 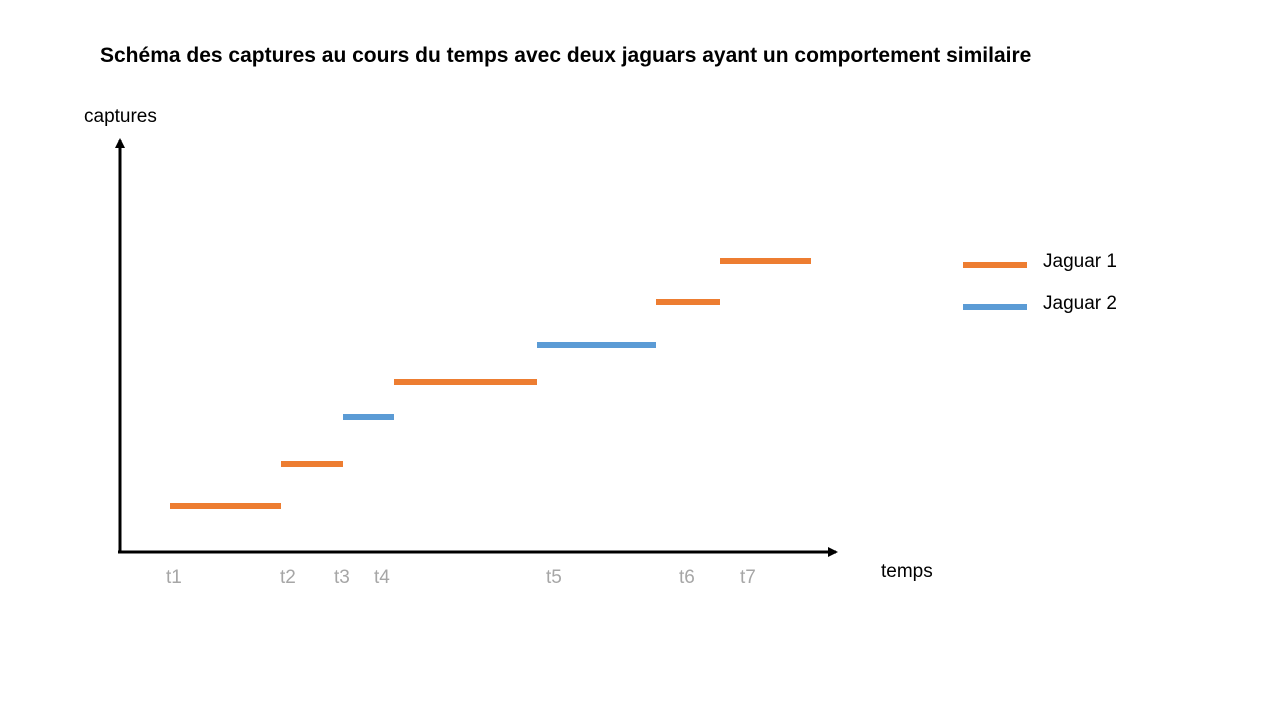 I want to click on x-tick-label: t4, so click(x=382, y=577).